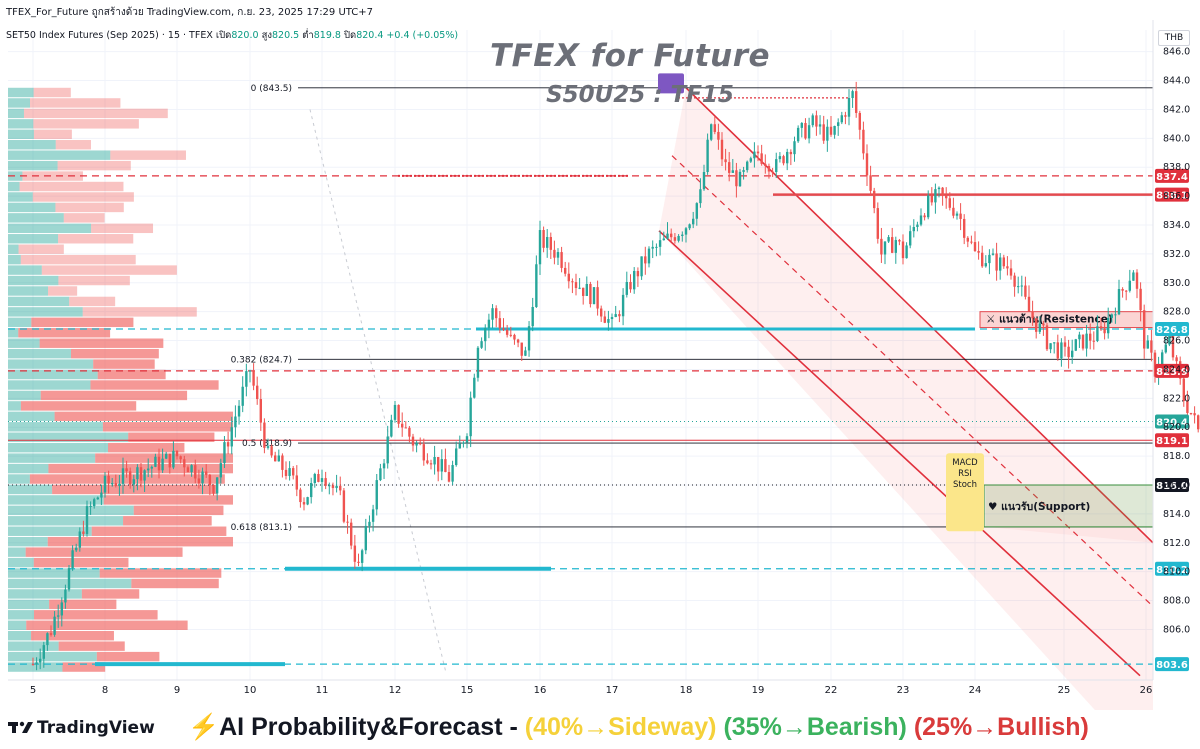 The width and height of the screenshot is (1200, 749). I want to click on support-zone, so click(1068, 506).